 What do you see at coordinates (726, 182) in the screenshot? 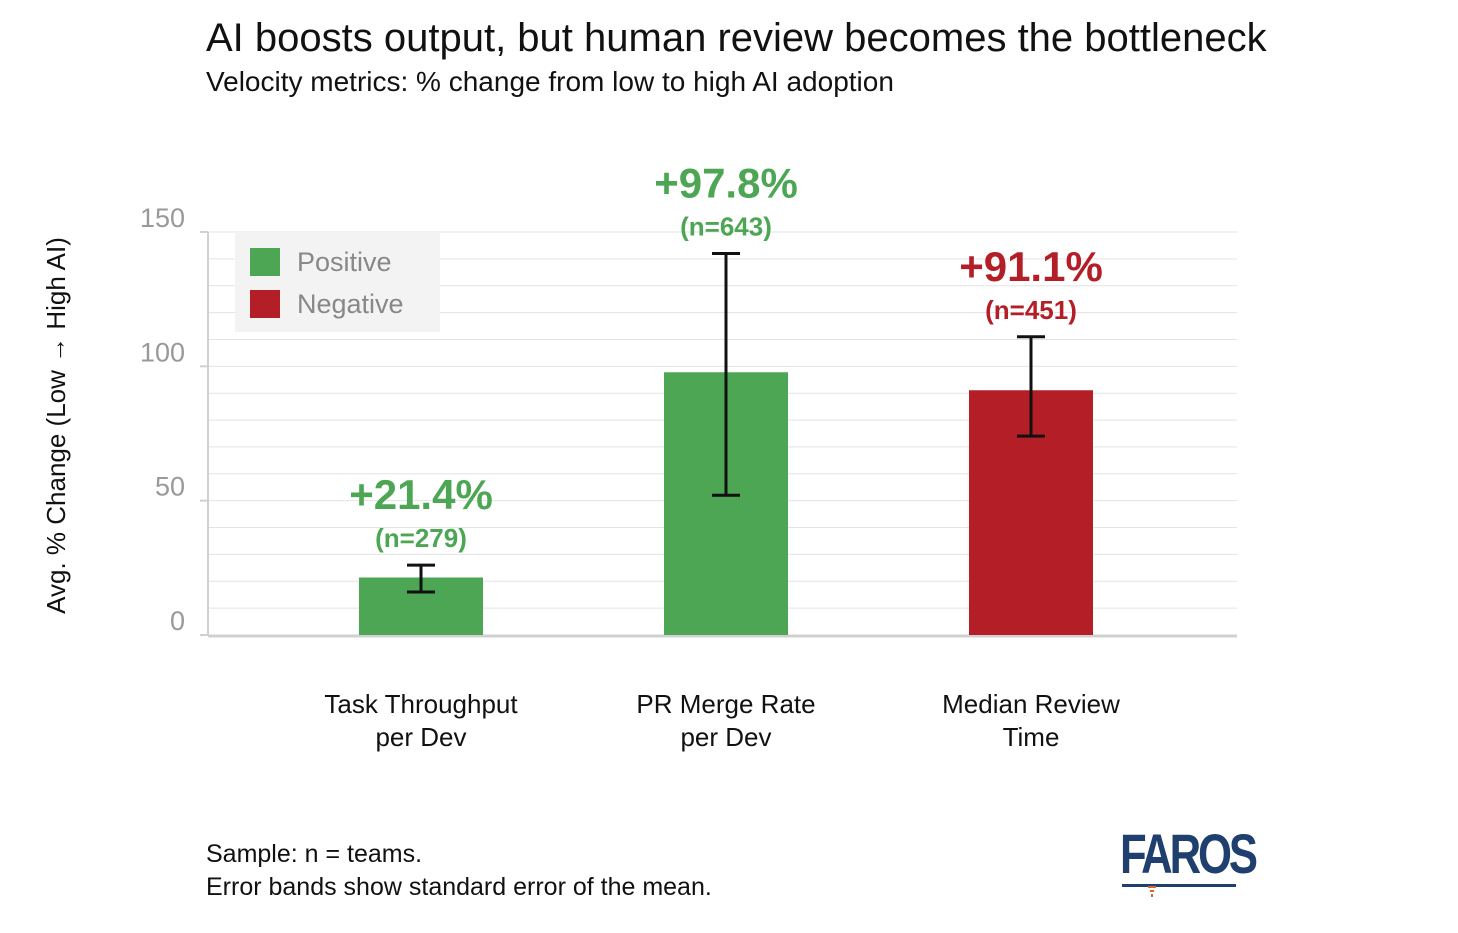
I see `value-label-2: +97.8%` at bounding box center [726, 182].